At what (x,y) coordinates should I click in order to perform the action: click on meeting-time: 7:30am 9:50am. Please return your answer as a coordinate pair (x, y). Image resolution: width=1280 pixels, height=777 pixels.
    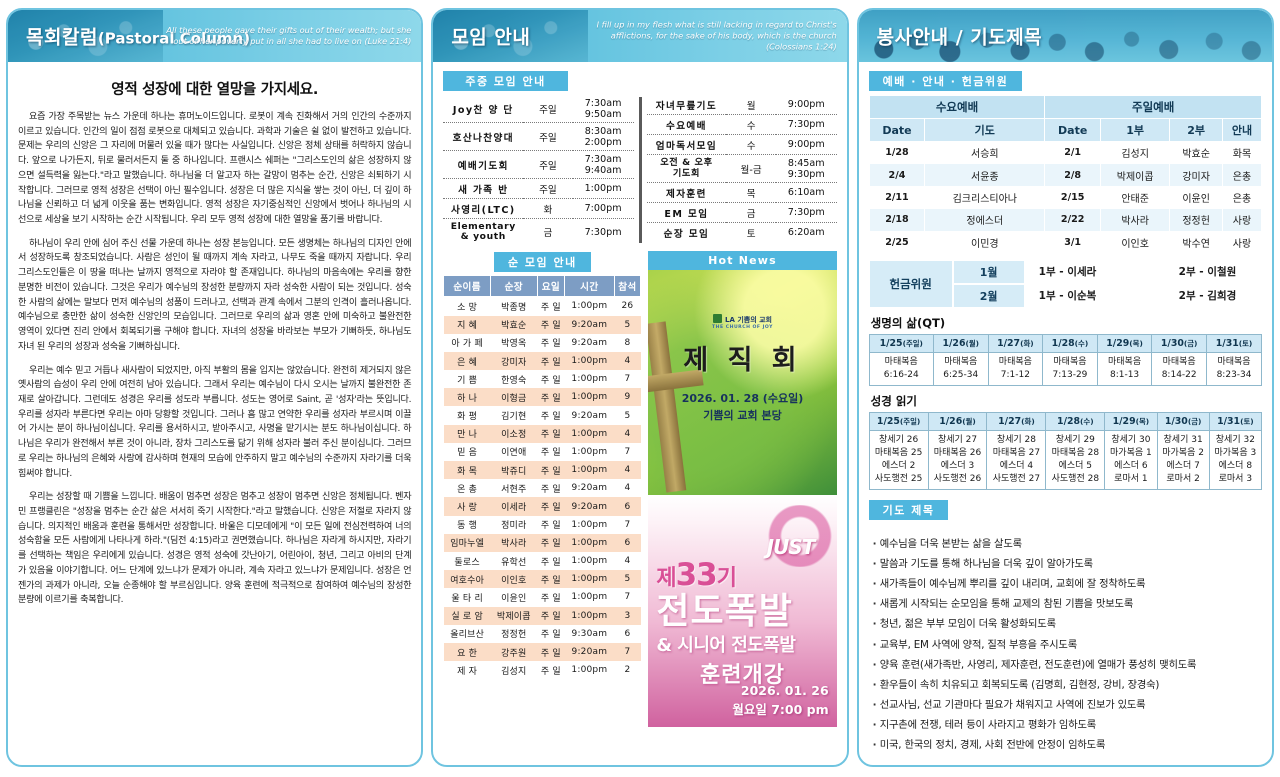
    Looking at the image, I should click on (603, 109).